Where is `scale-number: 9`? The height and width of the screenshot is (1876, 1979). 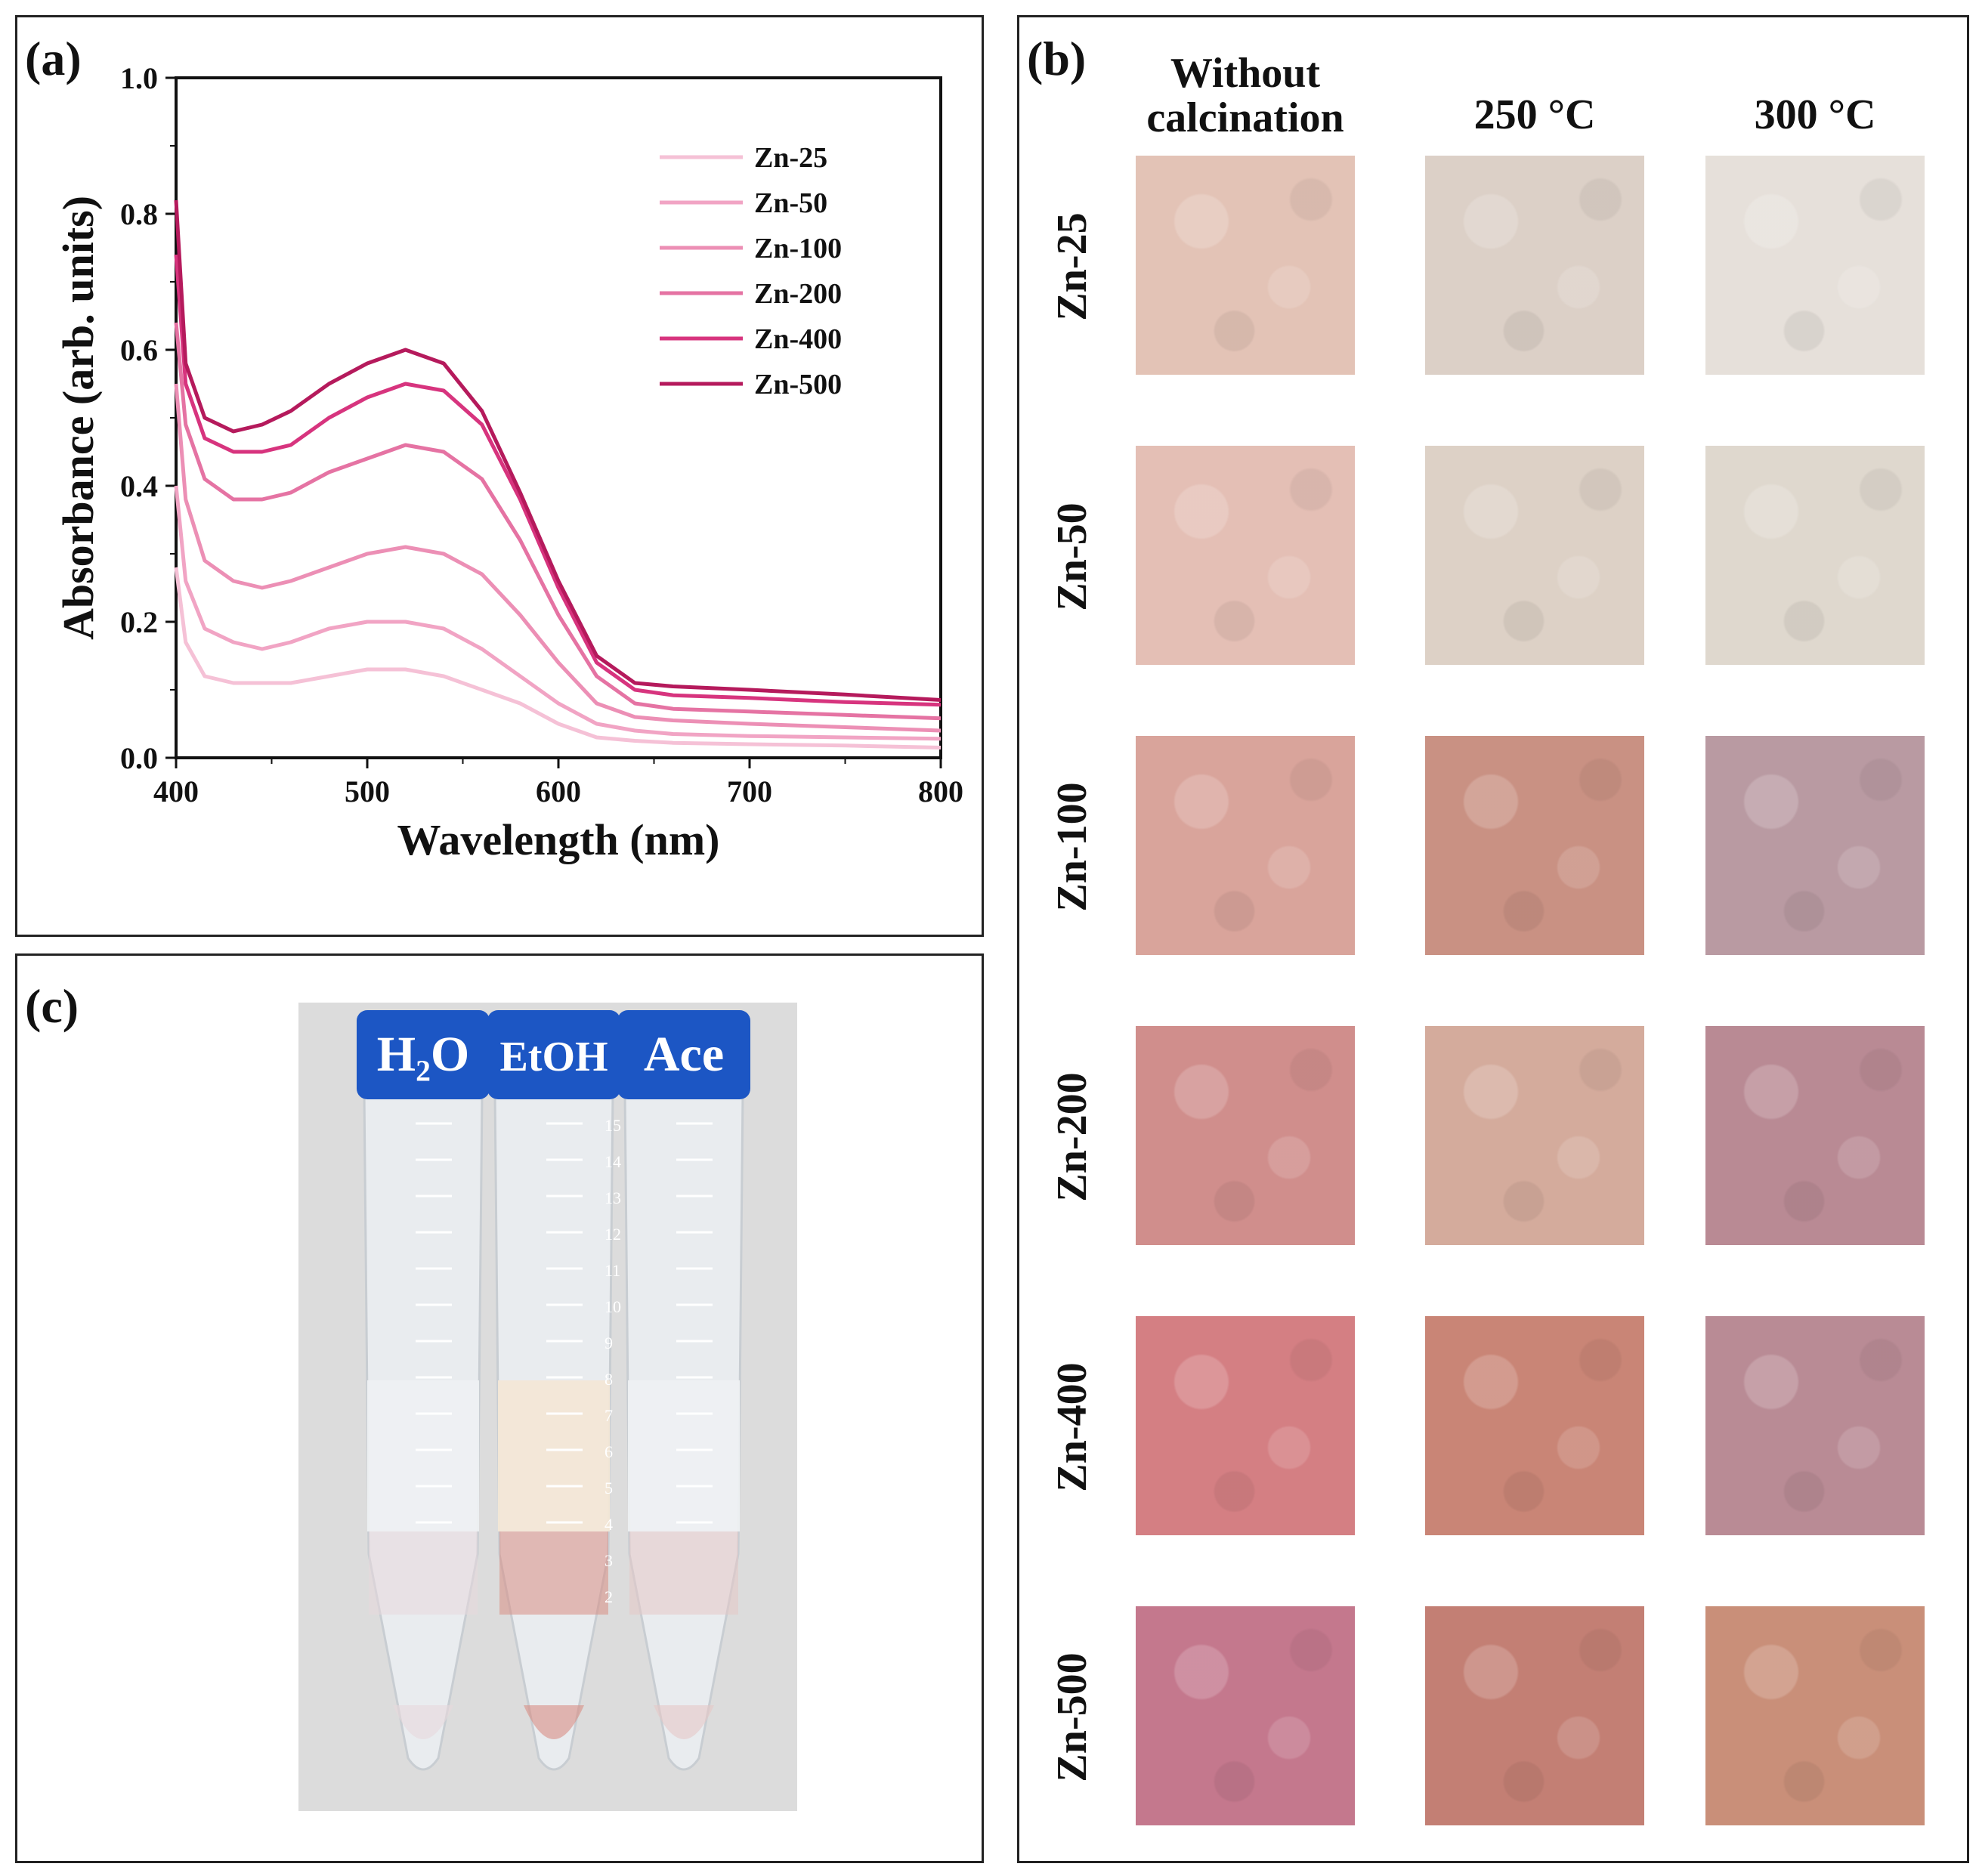 scale-number: 9 is located at coordinates (609, 1343).